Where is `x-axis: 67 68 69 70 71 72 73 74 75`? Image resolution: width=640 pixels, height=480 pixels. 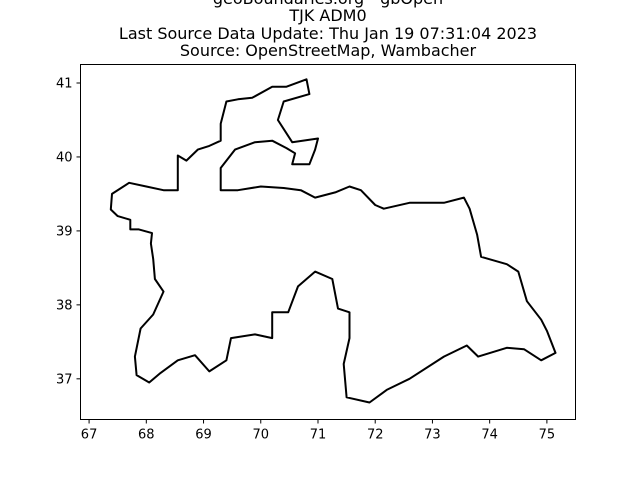
x-axis: 67 68 69 70 71 72 73 74 75 is located at coordinates (318, 431).